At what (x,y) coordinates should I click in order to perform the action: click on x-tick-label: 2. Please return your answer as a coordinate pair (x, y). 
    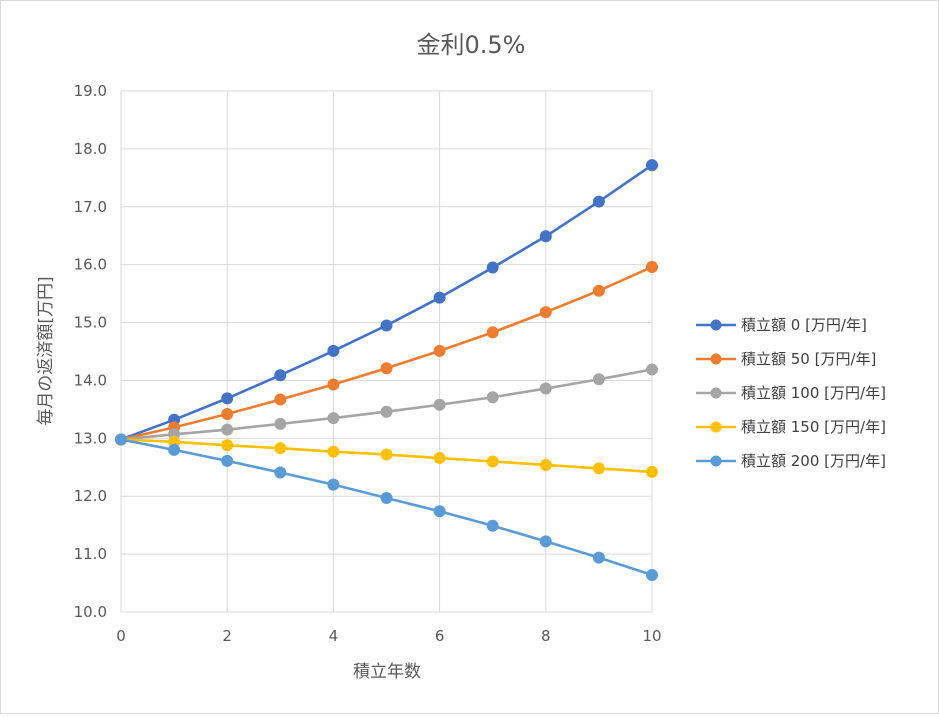
    Looking at the image, I should click on (227, 636).